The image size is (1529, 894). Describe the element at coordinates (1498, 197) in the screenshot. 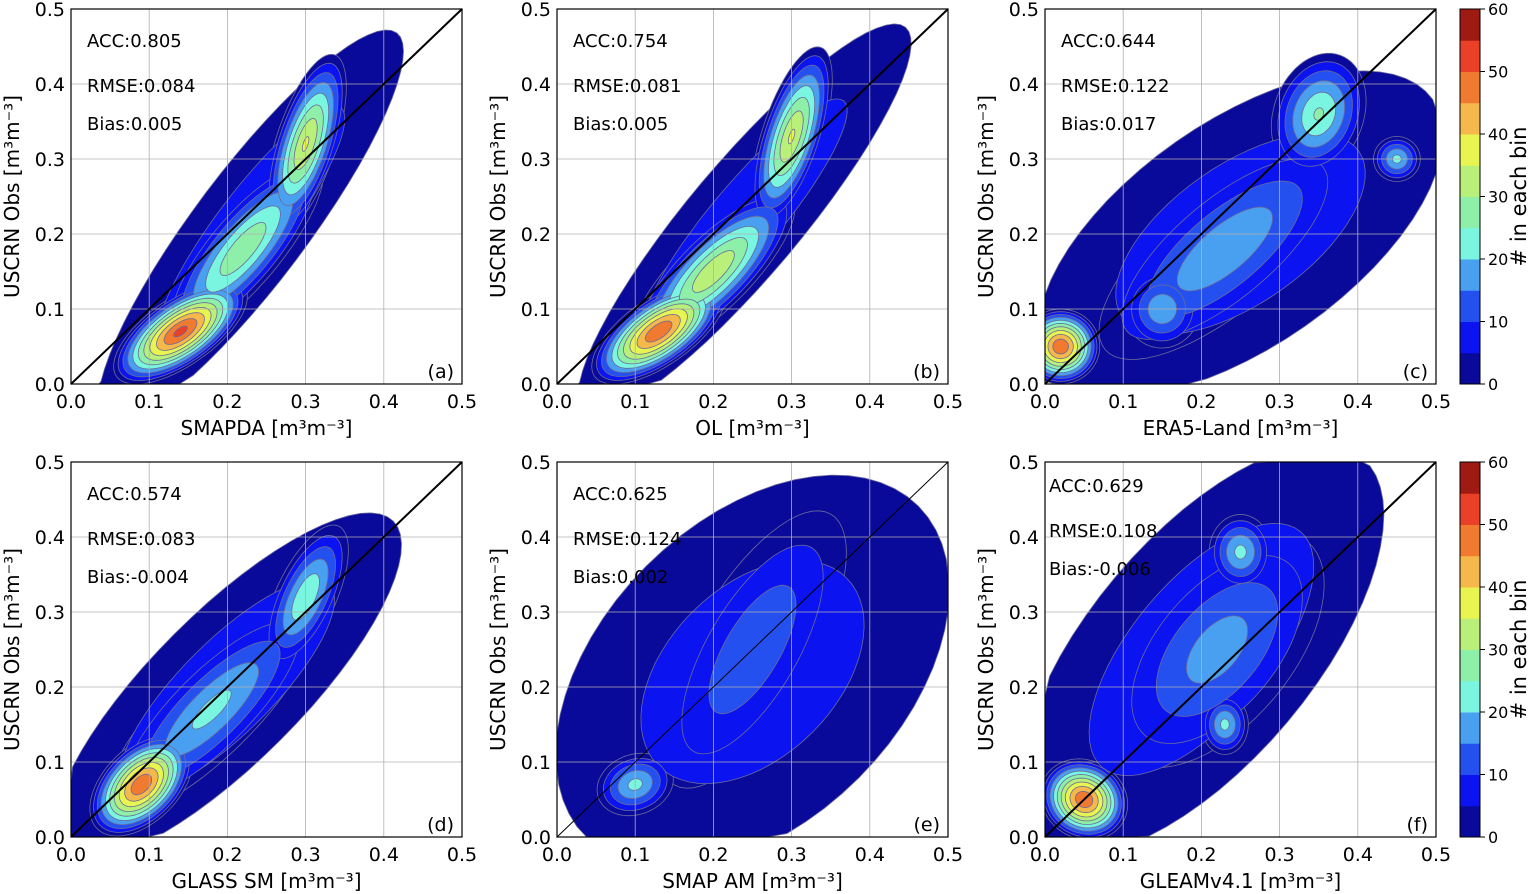

I see `colorbar-tick-label: 30` at that location.